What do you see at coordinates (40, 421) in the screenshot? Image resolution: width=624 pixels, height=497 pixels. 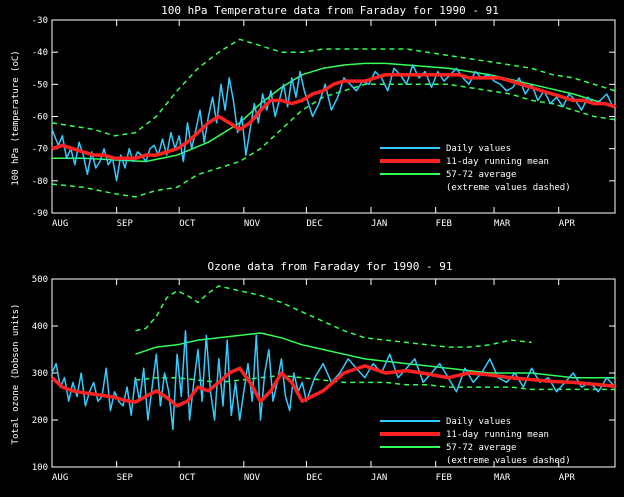 I see `ozone-y-tick-label: 200` at bounding box center [40, 421].